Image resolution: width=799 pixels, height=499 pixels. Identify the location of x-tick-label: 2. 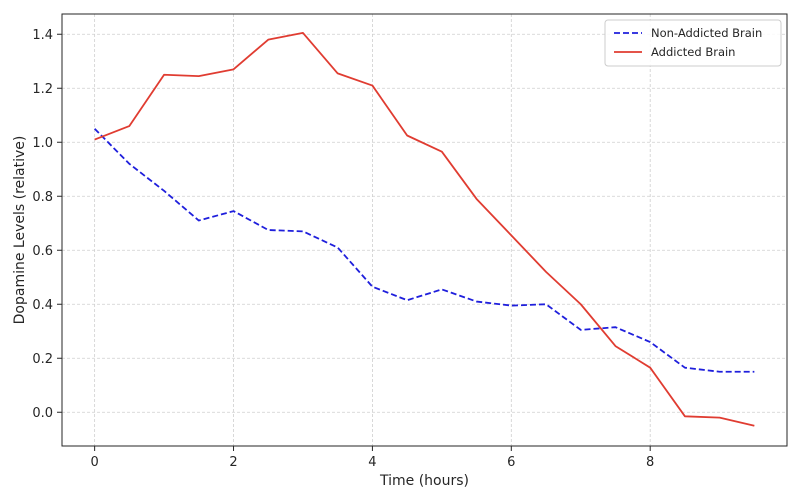
(233, 462).